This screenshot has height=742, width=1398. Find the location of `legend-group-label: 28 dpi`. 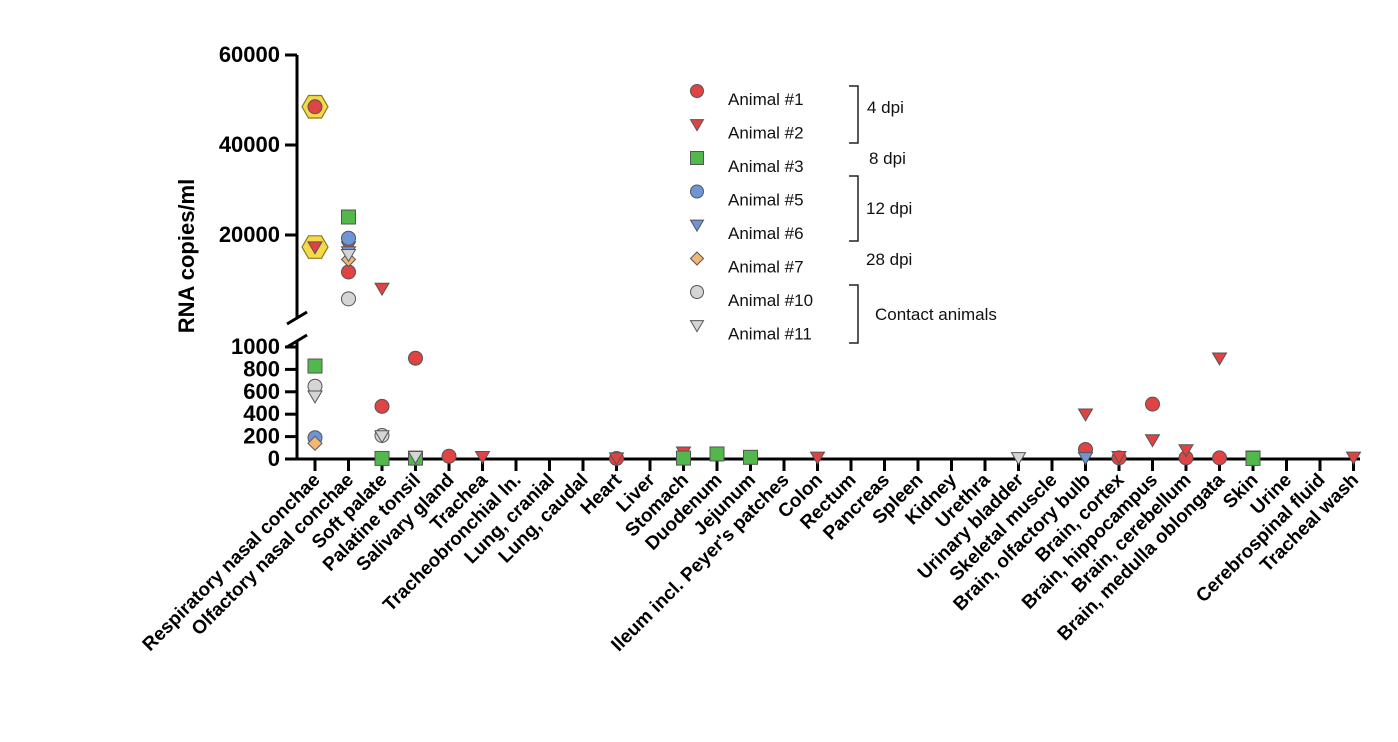

legend-group-label: 28 dpi is located at coordinates (889, 259).